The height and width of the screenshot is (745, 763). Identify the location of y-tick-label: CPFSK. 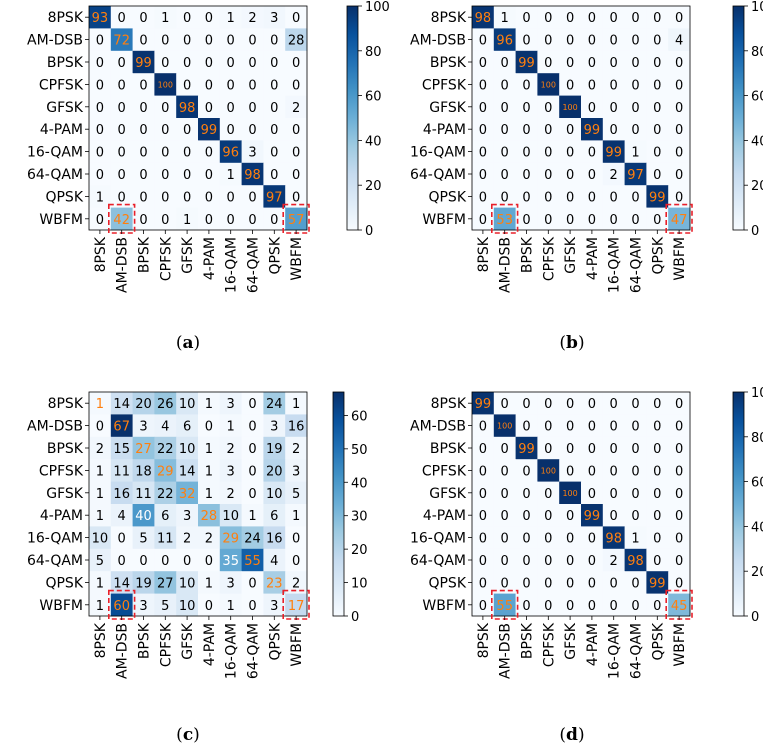
(444, 471).